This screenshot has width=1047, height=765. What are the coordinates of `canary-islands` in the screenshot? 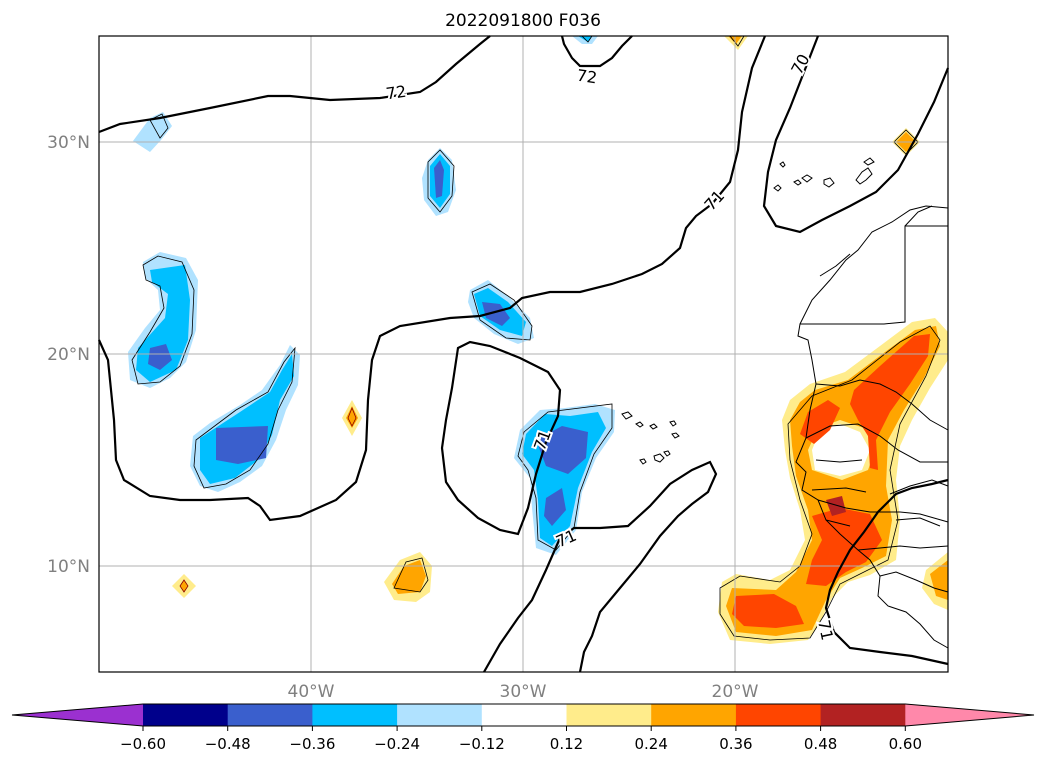 It's located at (824, 174).